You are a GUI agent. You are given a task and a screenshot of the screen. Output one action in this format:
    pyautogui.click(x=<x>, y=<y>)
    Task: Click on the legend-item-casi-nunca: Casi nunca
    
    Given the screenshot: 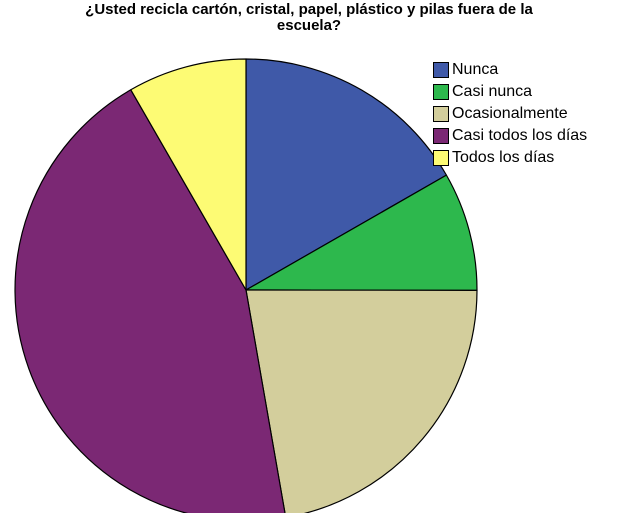 What is the action you would take?
    pyautogui.click(x=510, y=92)
    